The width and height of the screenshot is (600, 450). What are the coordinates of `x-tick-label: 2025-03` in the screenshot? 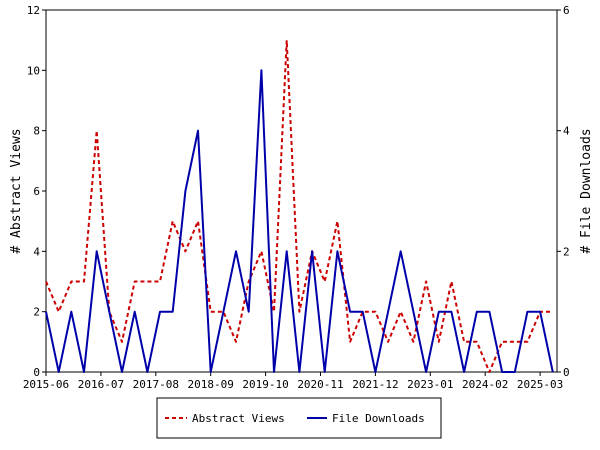 It's located at (540, 384).